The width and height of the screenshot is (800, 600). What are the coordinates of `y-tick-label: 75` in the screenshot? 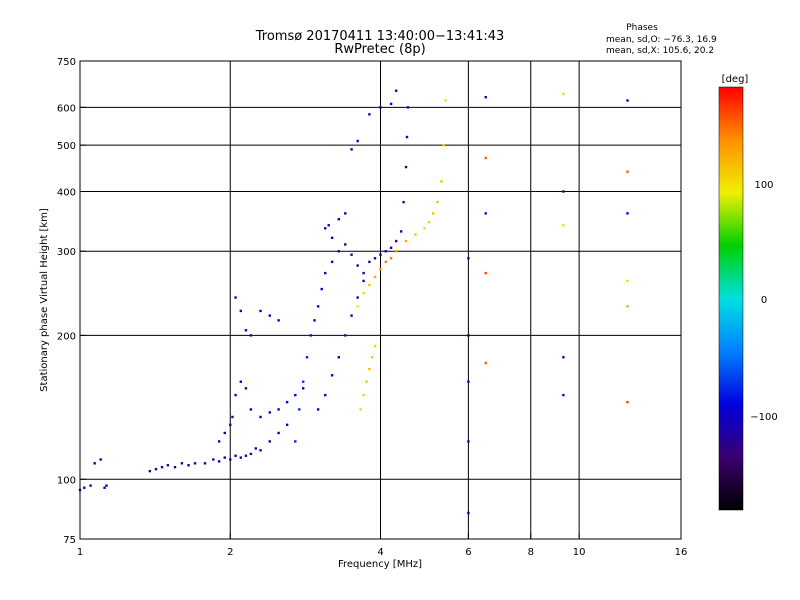 It's located at (69, 540).